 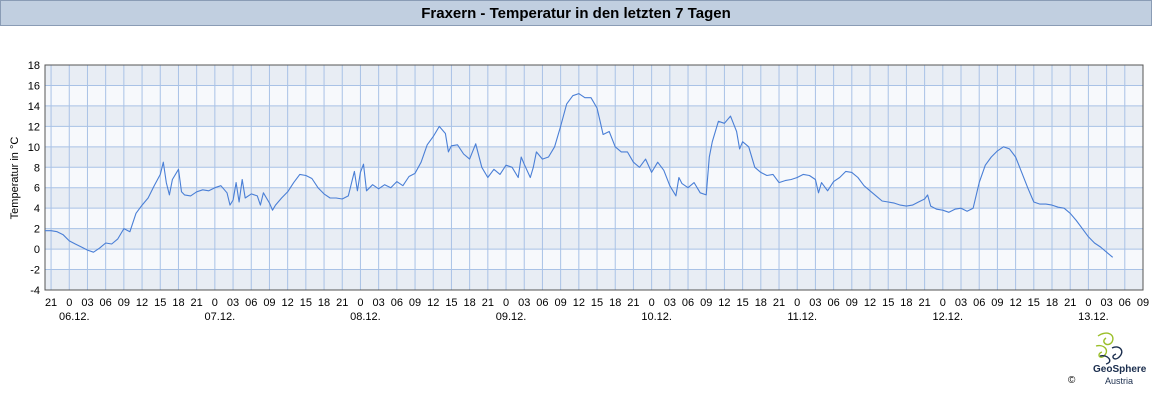 I want to click on y-tick-label: 0, so click(x=37, y=250).